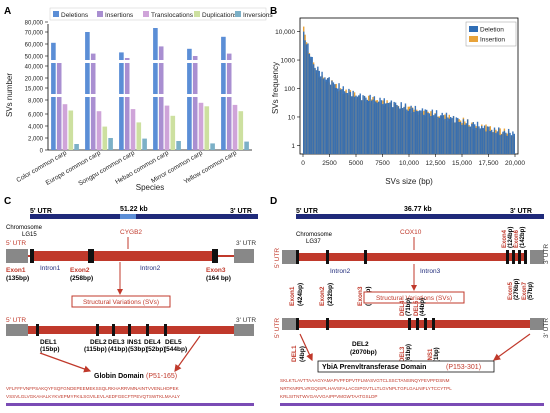 The image size is (550, 413). Describe the element at coordinates (34, 24) in the screenshot. I see `a-ytick-label: 80,000` at that location.